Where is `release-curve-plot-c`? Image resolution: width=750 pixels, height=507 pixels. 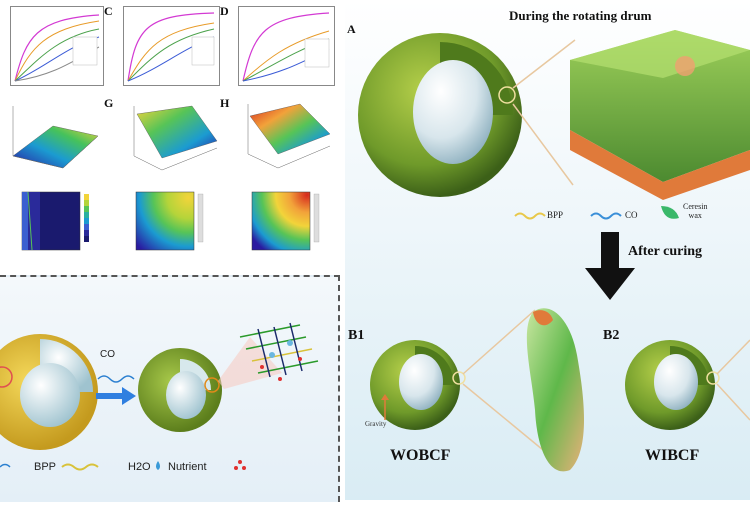
release-curve-plot-c is located at coordinates (171, 46).